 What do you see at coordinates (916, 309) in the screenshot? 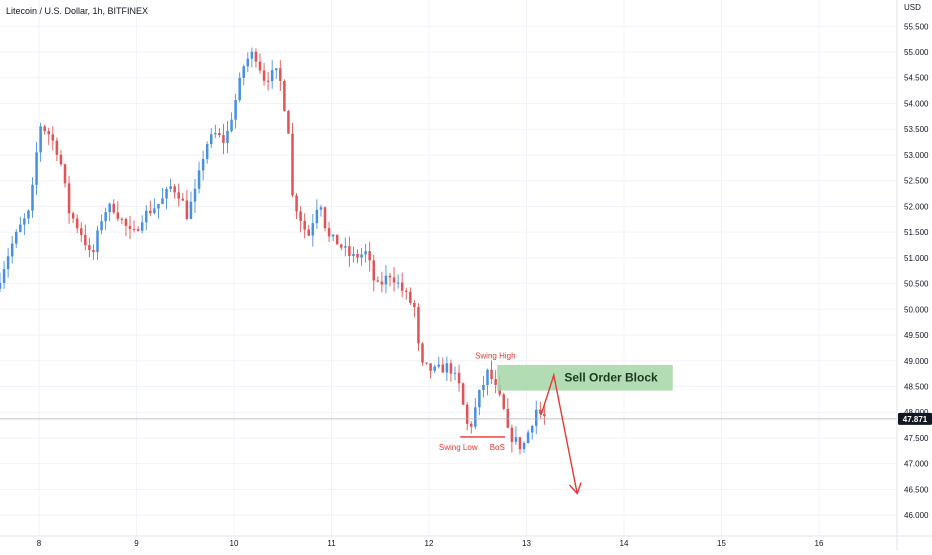
I see `y-tick-label: 50.000` at bounding box center [916, 309].